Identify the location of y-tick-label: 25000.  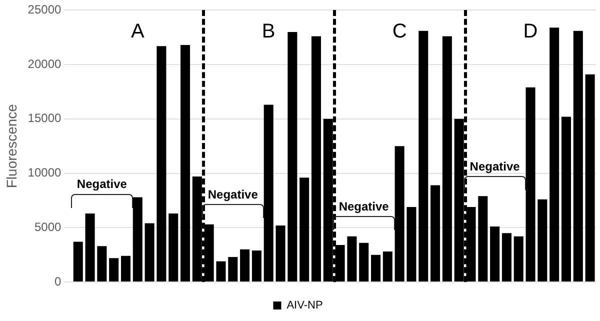
(45, 9).